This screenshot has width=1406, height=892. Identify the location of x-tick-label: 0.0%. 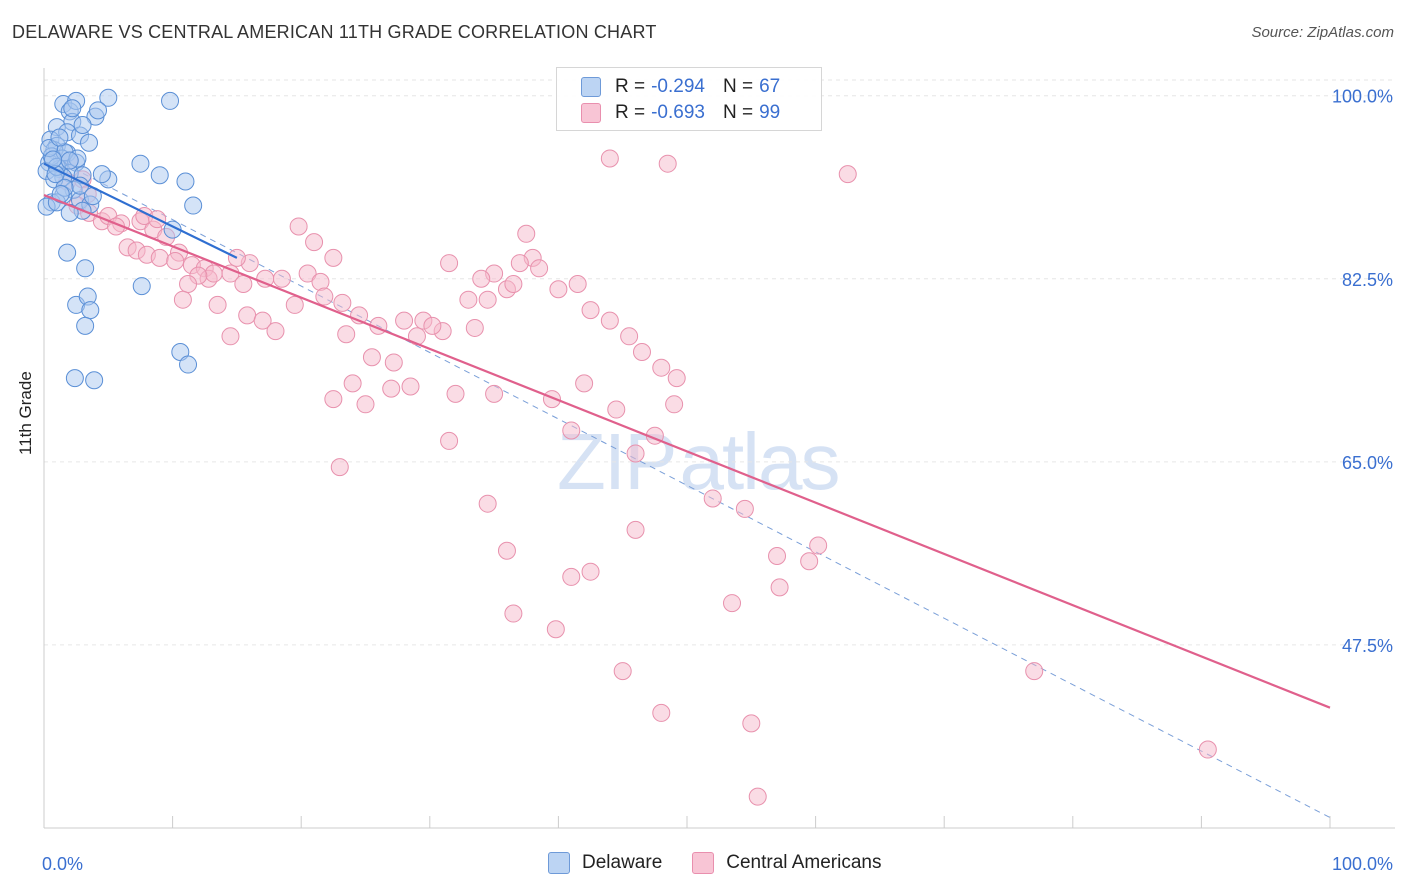
(62, 864).